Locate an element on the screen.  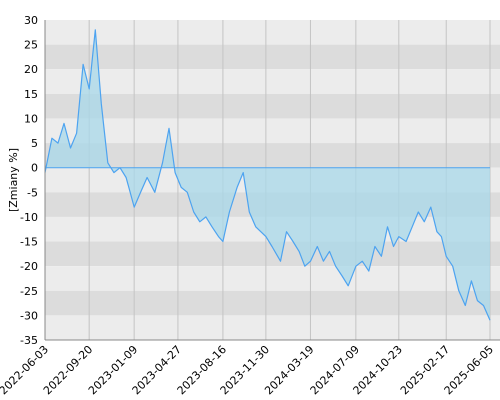
y-tick-label: 5 is located at coordinates (34, 143).